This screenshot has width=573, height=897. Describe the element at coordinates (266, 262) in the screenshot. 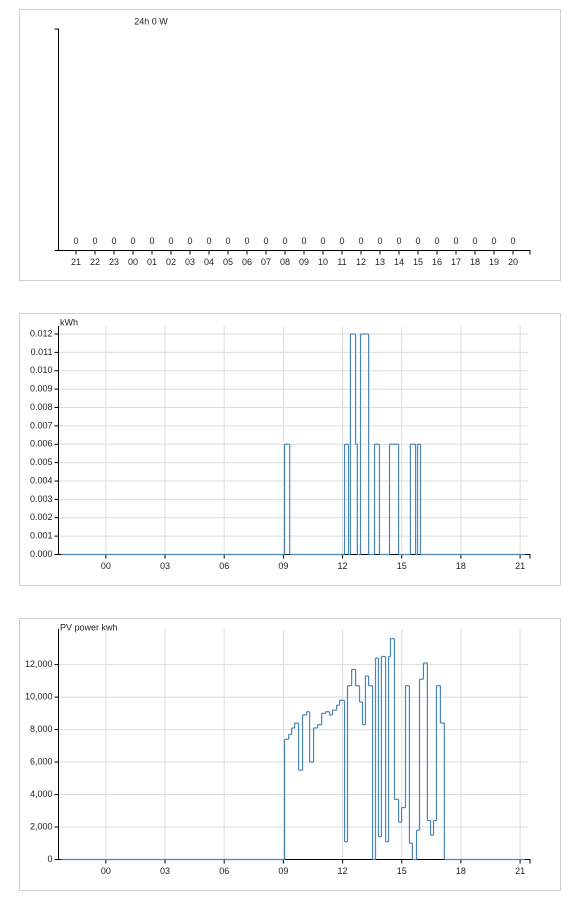

I see `x-tick-label: 07` at that location.